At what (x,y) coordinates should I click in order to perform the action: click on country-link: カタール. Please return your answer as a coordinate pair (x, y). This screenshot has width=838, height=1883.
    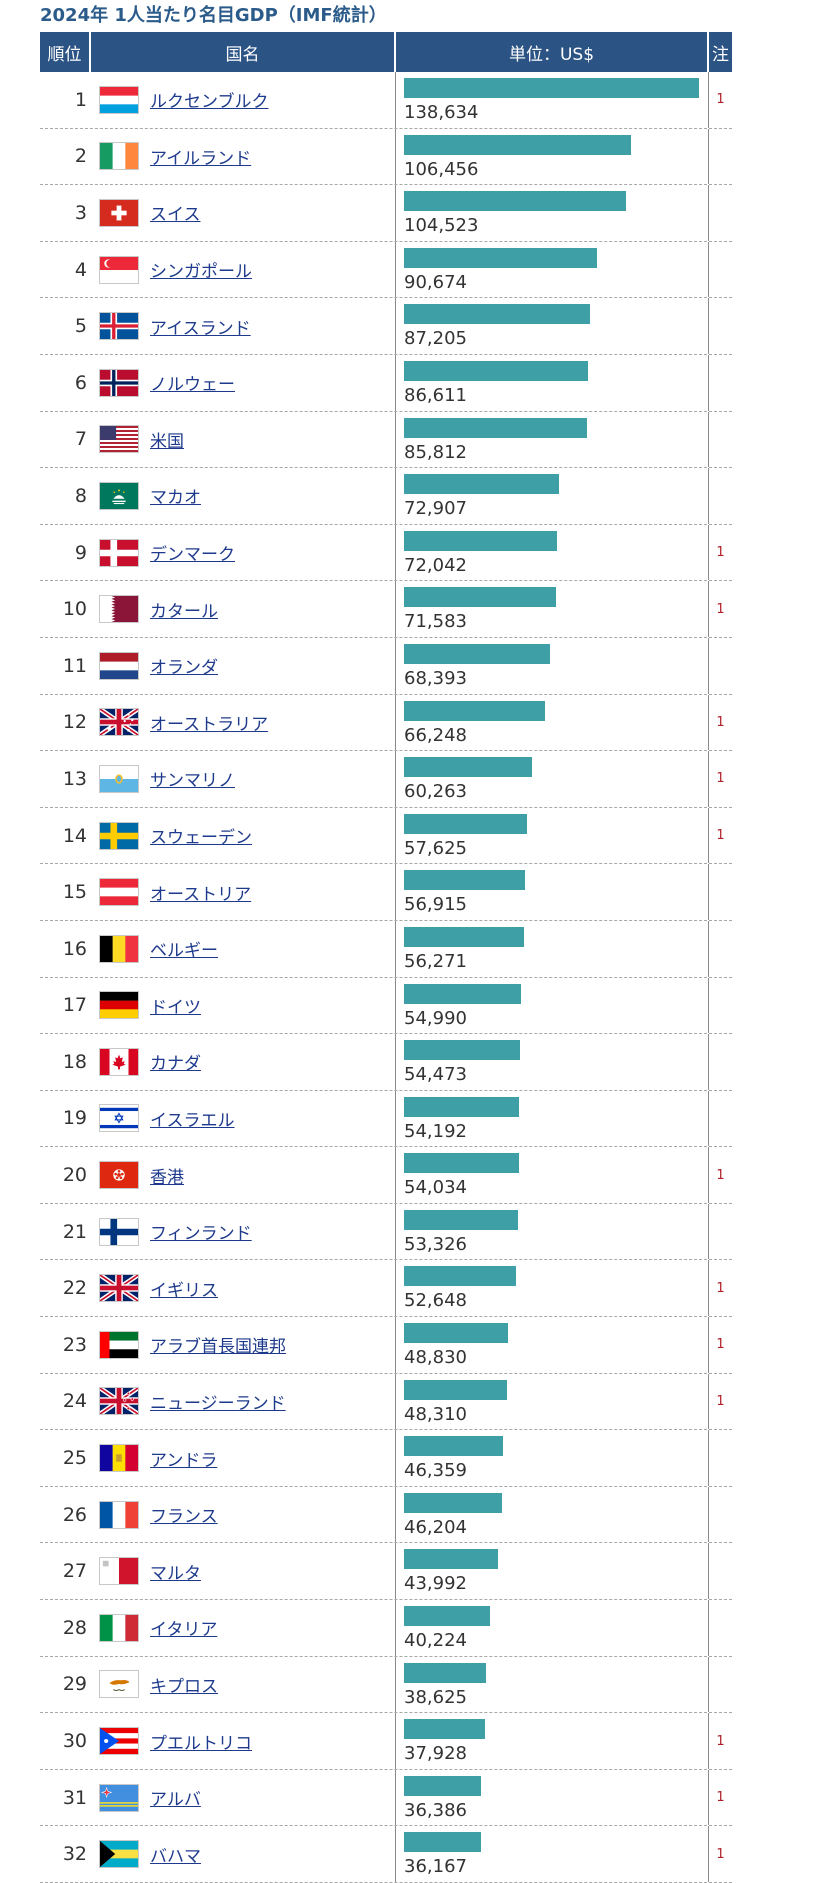
    Looking at the image, I should click on (184, 611).